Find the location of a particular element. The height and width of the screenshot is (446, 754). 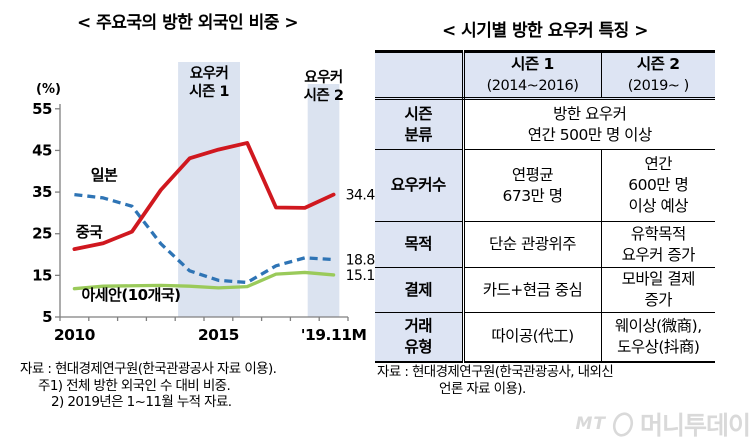

svg-text: 55 is located at coordinates (42, 109).